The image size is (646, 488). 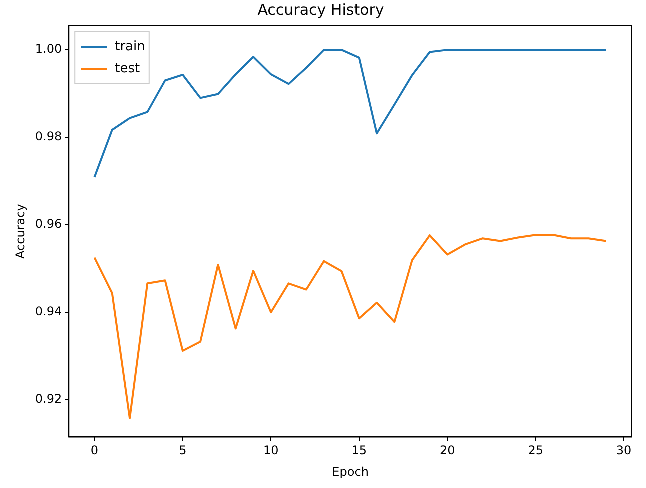 I want to click on x-axis-title: Epoch, so click(x=350, y=471).